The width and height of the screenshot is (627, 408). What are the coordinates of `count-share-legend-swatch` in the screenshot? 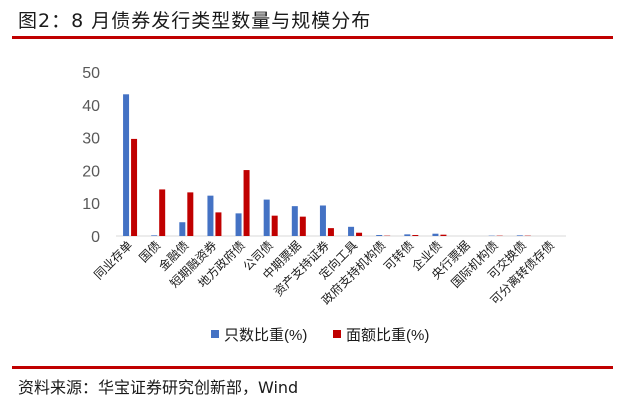 It's located at (215, 334).